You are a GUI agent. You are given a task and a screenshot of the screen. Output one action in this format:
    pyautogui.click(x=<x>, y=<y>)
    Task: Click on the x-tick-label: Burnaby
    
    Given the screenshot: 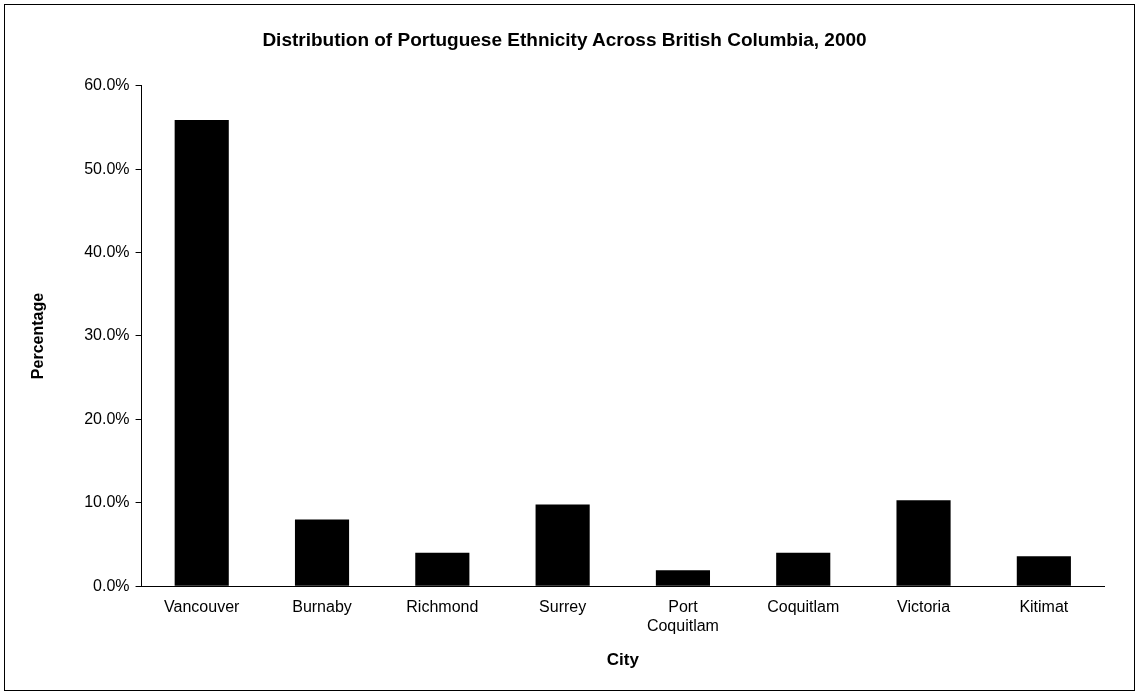 What is the action you would take?
    pyautogui.click(x=322, y=607)
    